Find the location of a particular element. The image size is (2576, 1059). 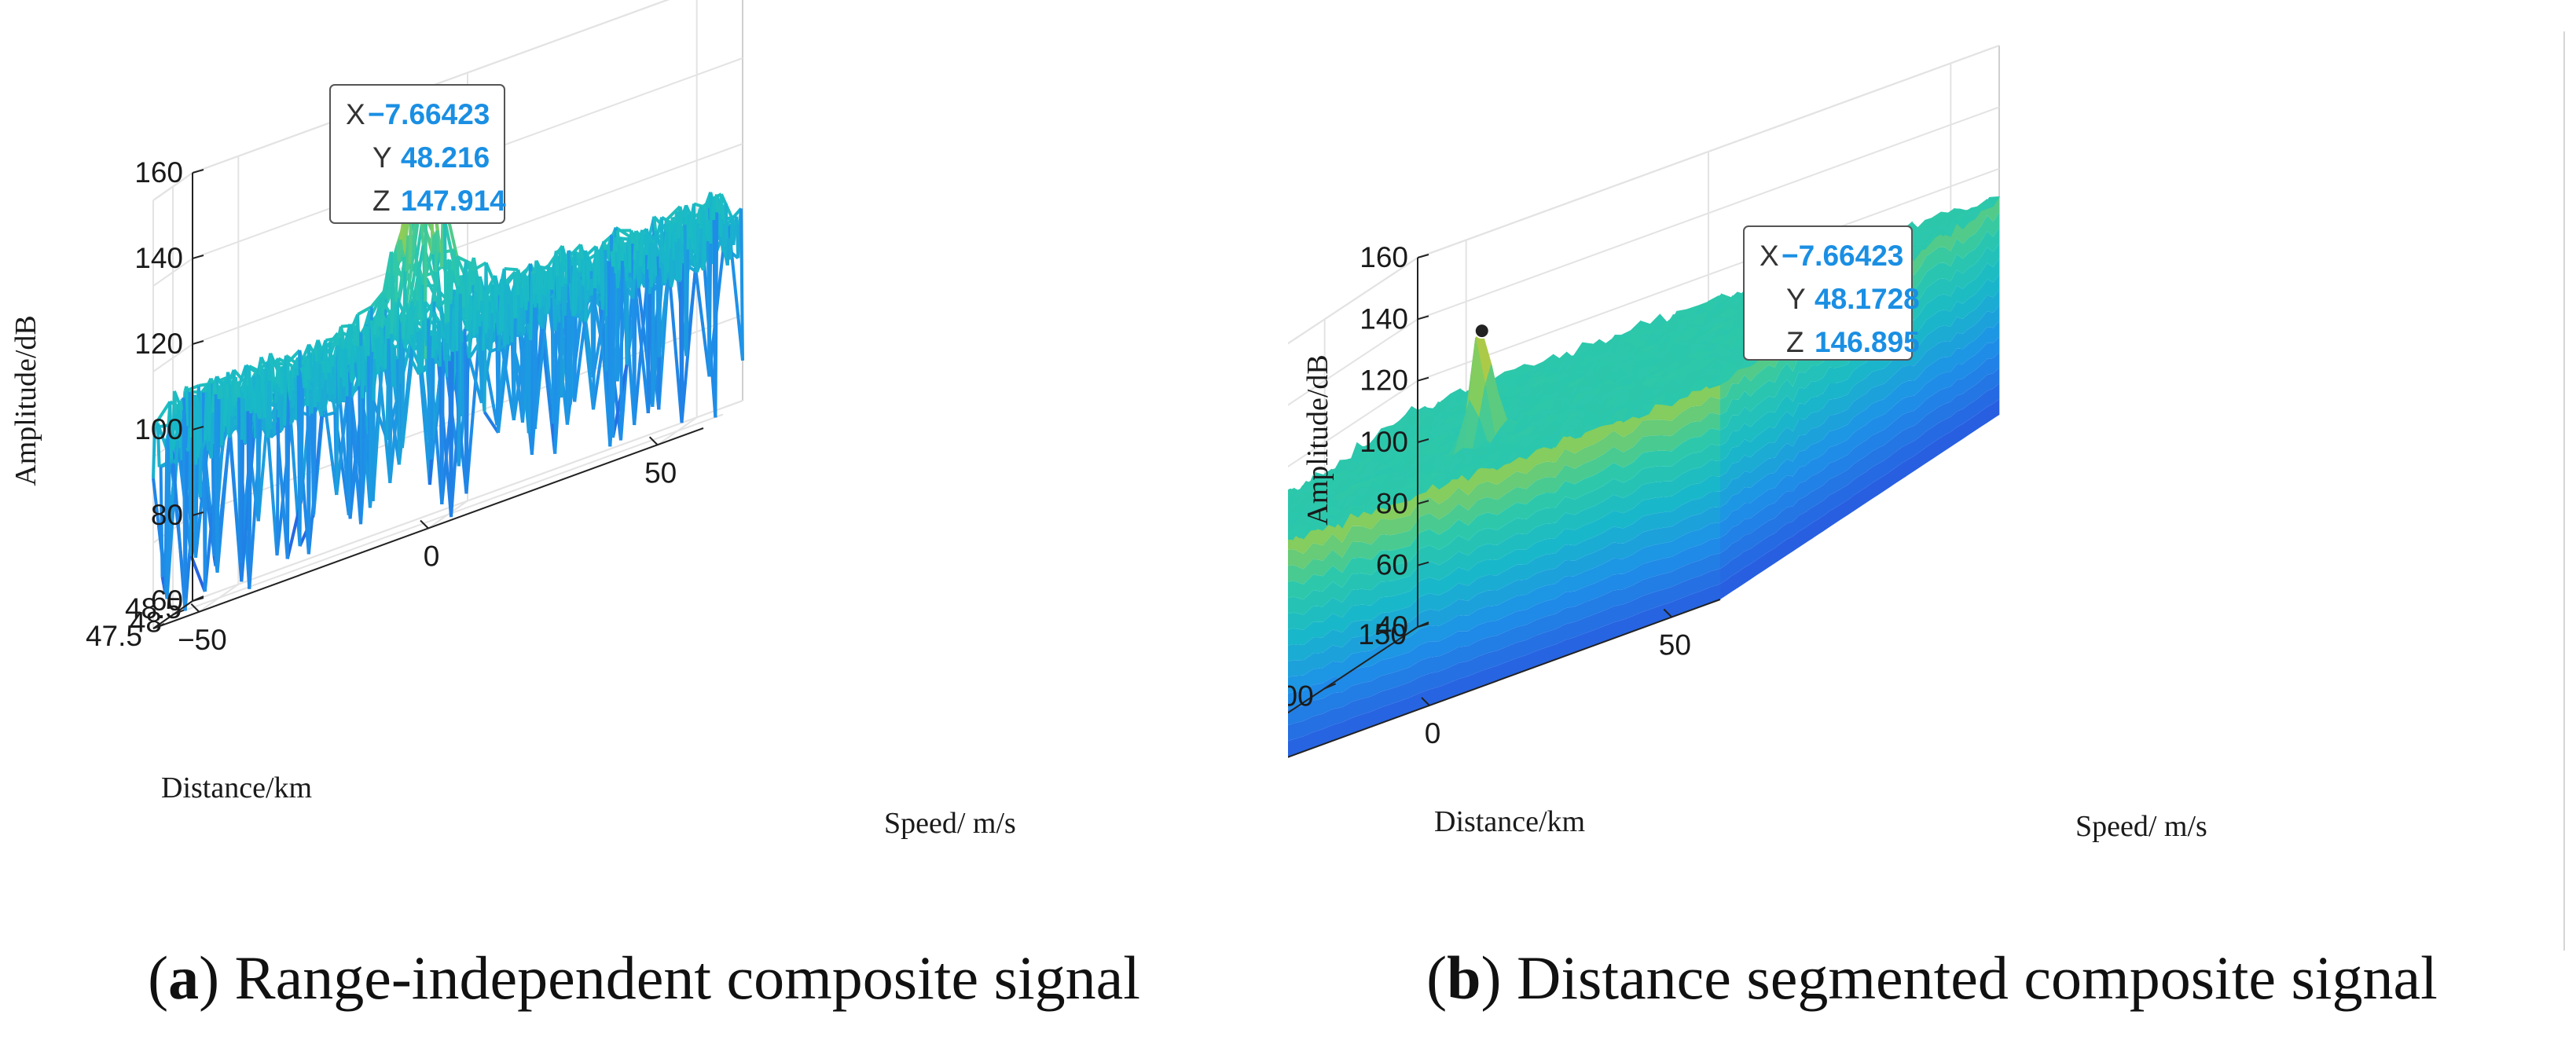

z-tick-label: 80 is located at coordinates (167, 515).